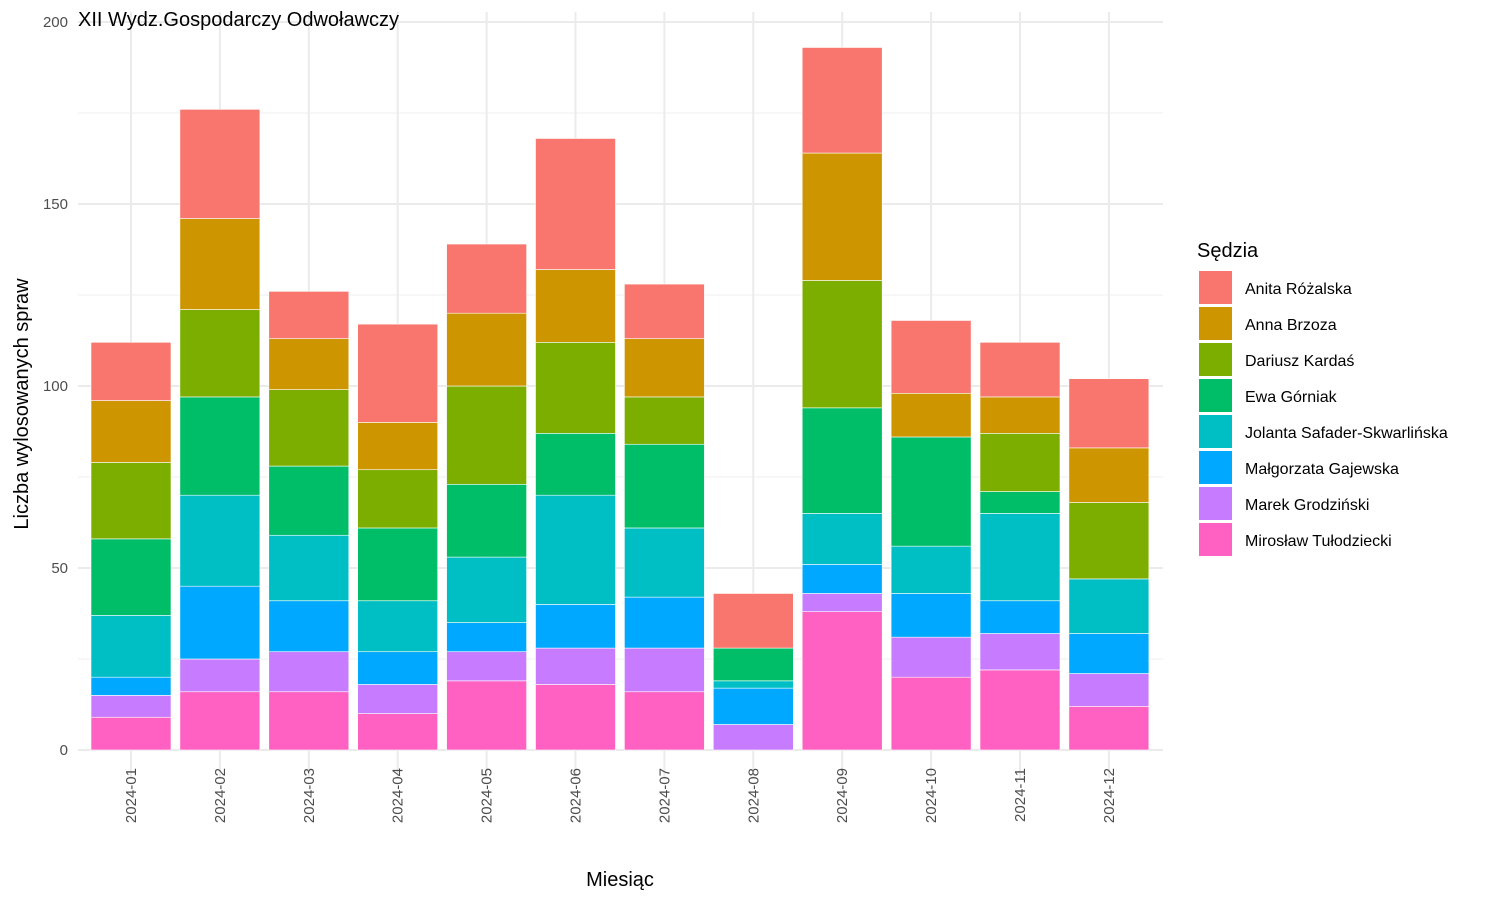 Image resolution: width=1500 pixels, height=900 pixels. What do you see at coordinates (1318, 541) in the screenshot?
I see `legend-label: Mirosław Tułodziecki` at bounding box center [1318, 541].